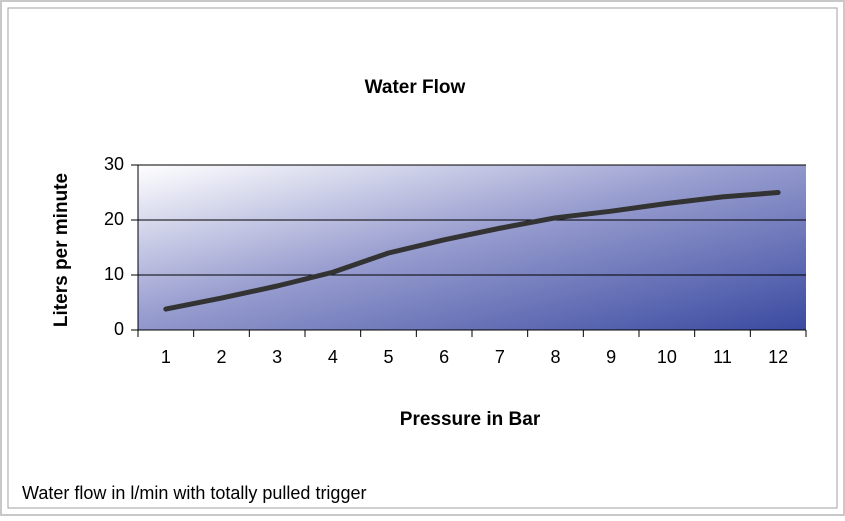 The height and width of the screenshot is (521, 845). I want to click on x-tick-label: 8, so click(555, 357).